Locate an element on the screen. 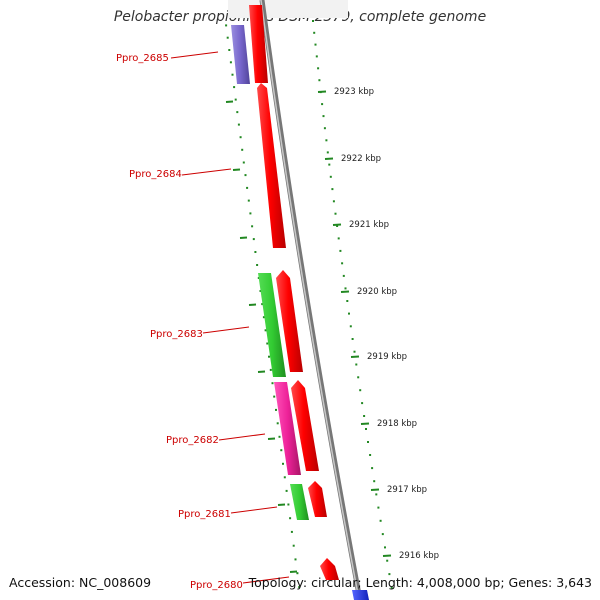 This screenshot has height=600, width=600. kbp-label: 2921 kbp is located at coordinates (369, 225).